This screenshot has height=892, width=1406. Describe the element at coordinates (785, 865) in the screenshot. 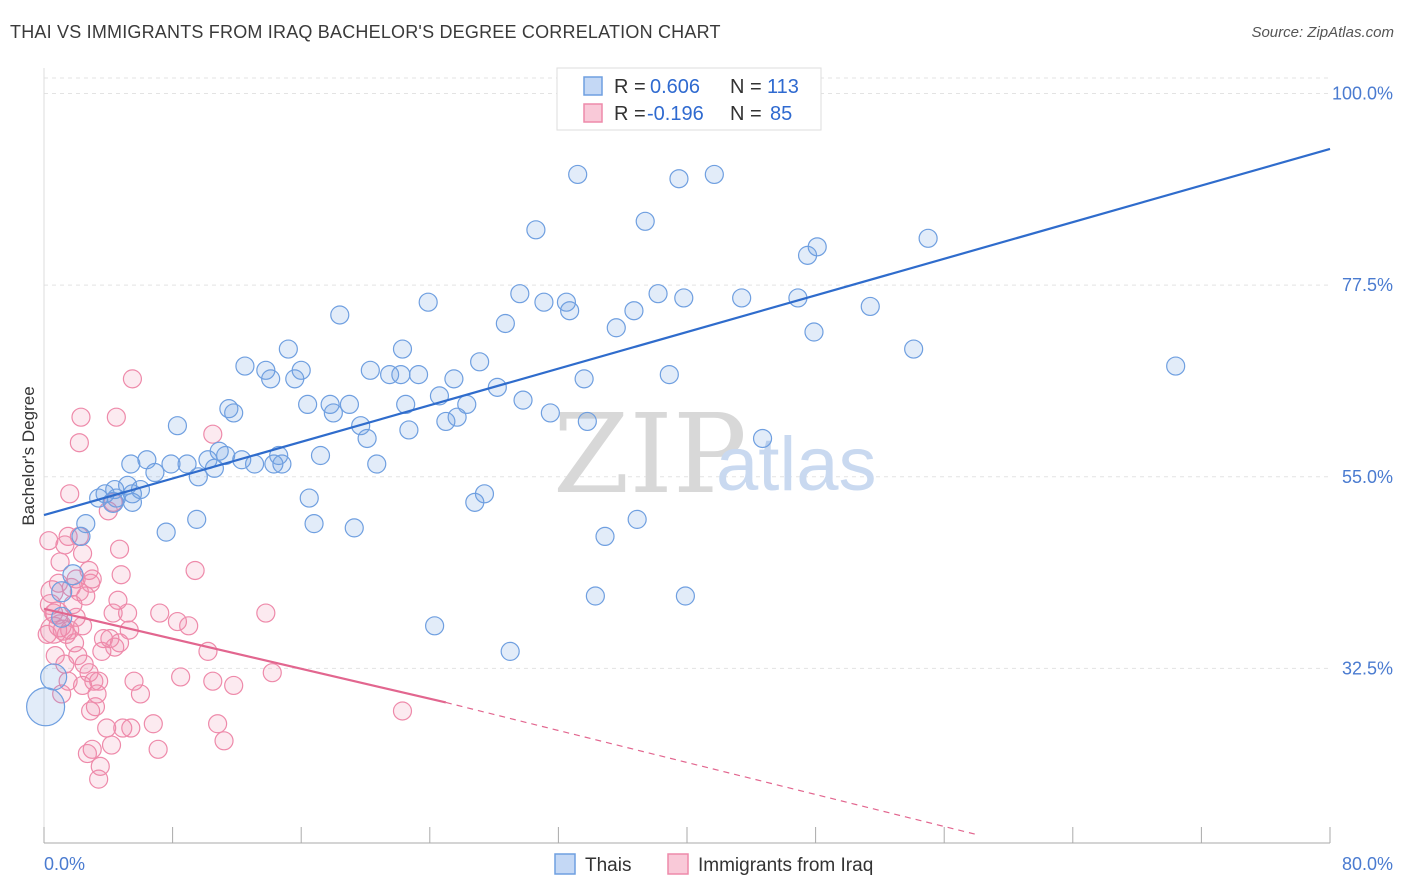

I see `legend-label-iraq: Immigrants from Iraq` at that location.